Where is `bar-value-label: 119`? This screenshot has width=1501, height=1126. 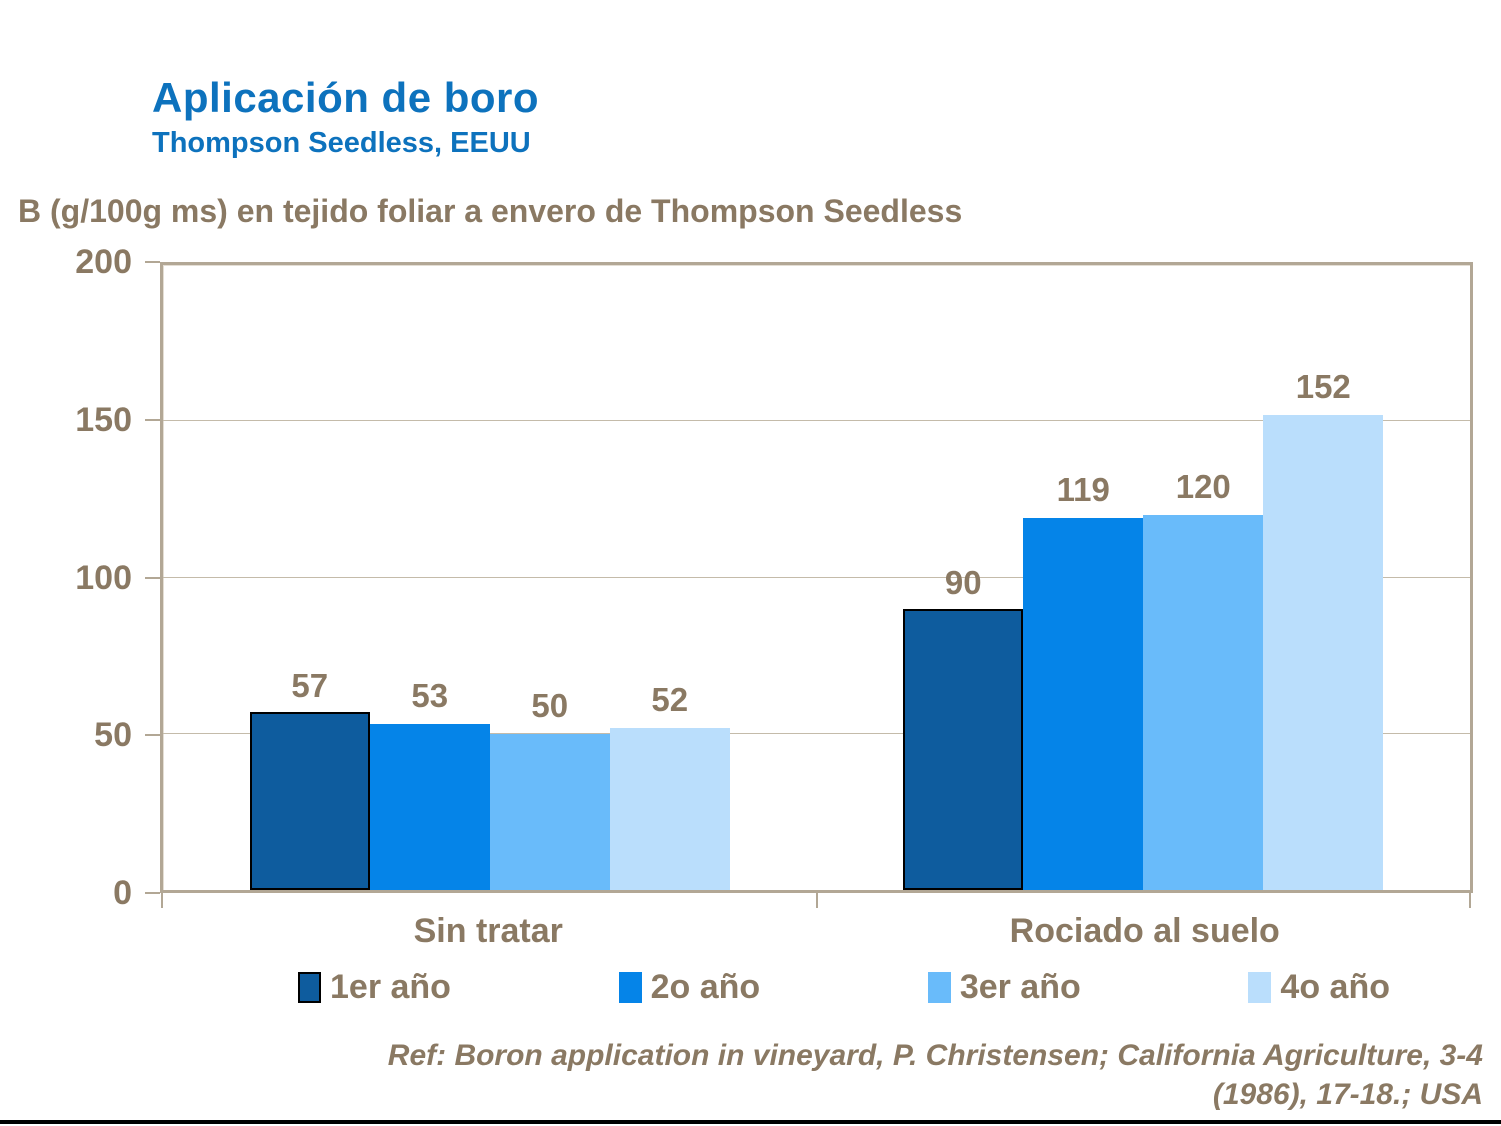 bar-value-label: 119 is located at coordinates (1083, 490).